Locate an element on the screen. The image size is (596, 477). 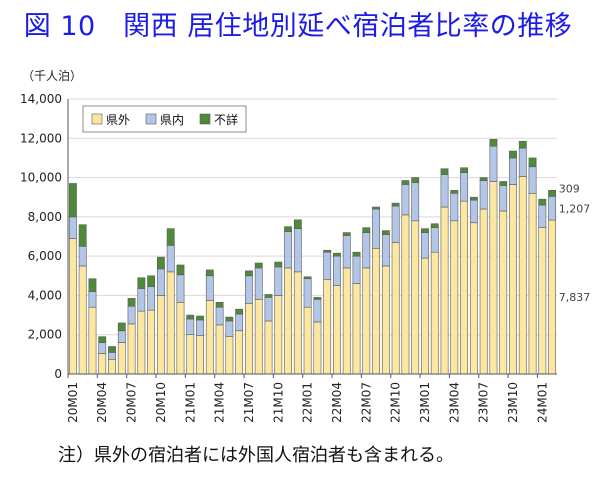
bar-segment-21M06-県内 is located at coordinates (239, 322).